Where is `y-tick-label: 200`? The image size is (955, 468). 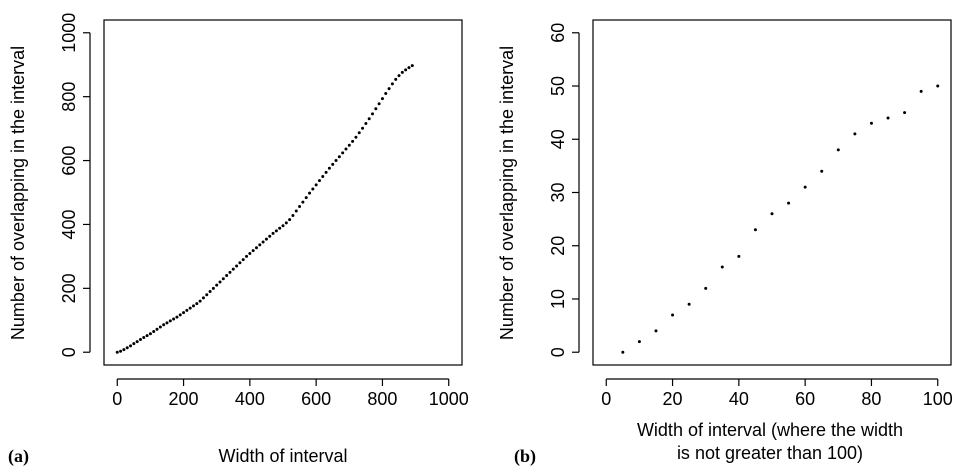
y-tick-label: 200 is located at coordinates (69, 288).